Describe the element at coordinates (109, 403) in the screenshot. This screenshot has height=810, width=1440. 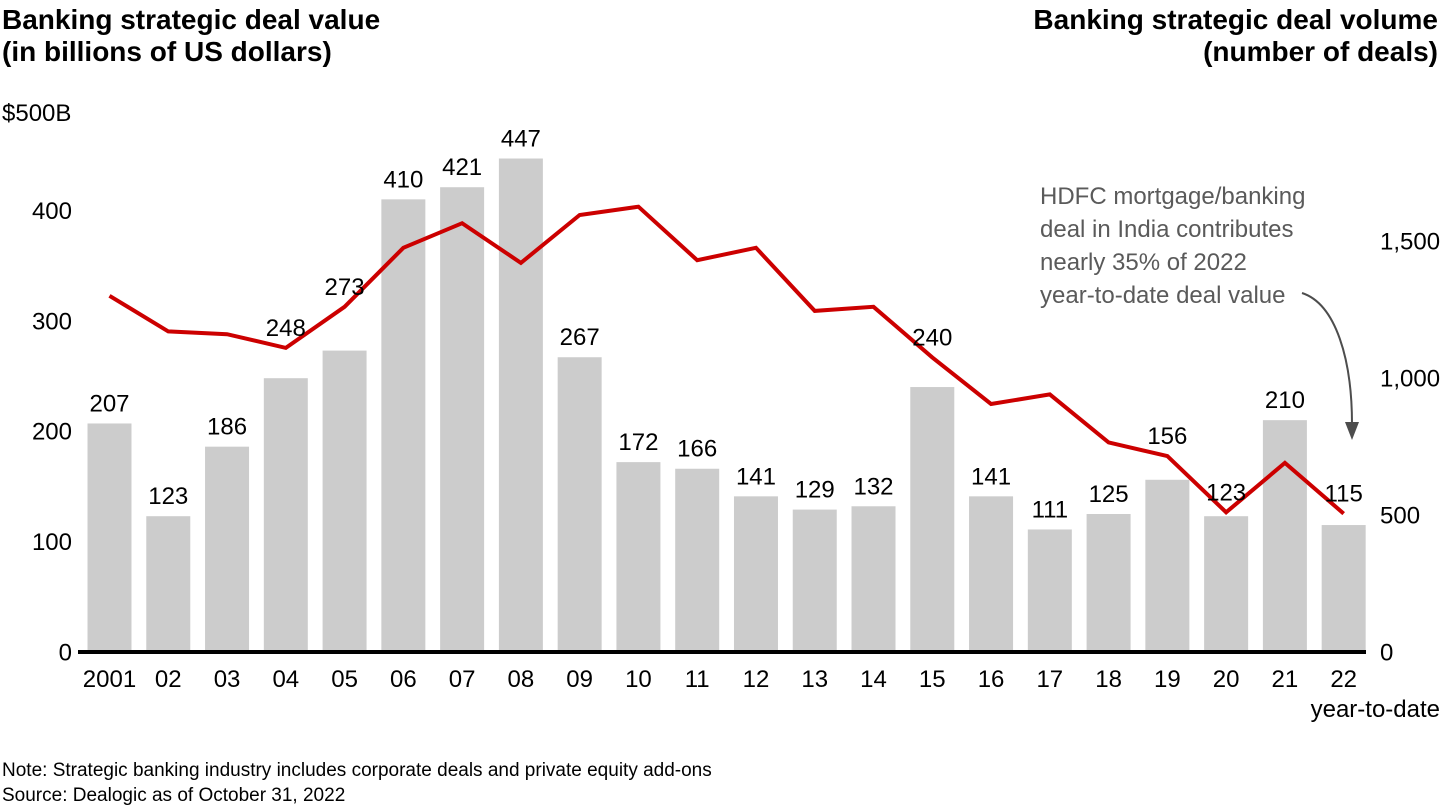
I see `bar-value-label: 207` at that location.